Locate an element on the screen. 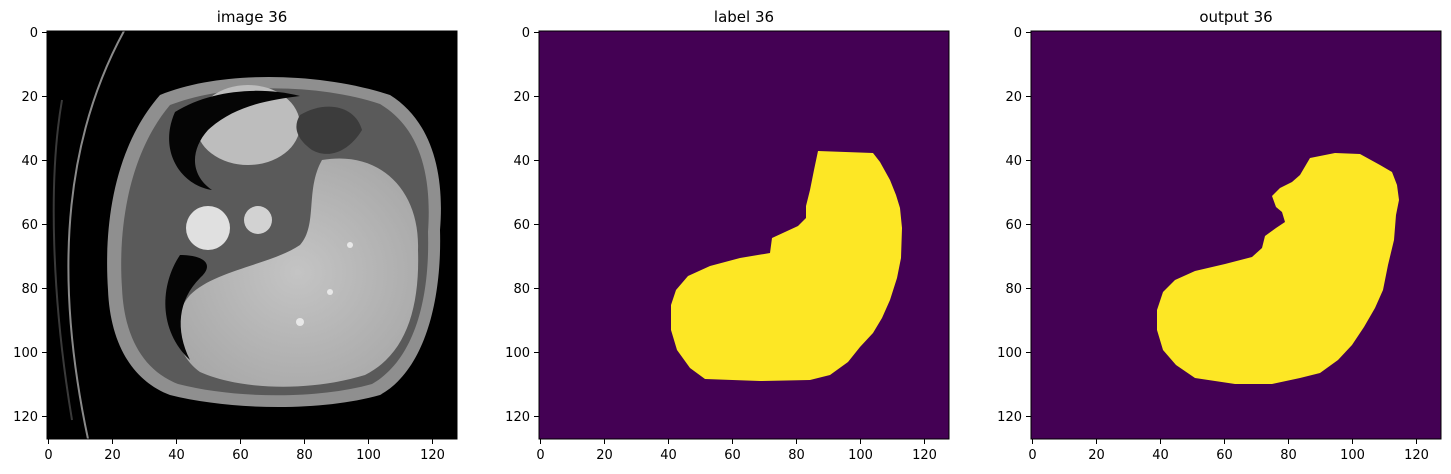 The image size is (1451, 474). gas-pocket is located at coordinates (329, 130).